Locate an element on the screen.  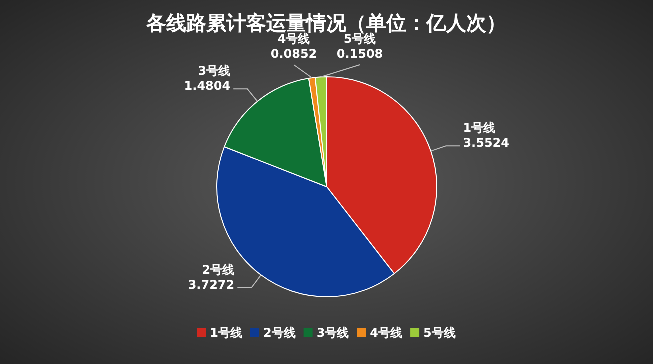
legend-label: 1号线 is located at coordinates (226, 333).